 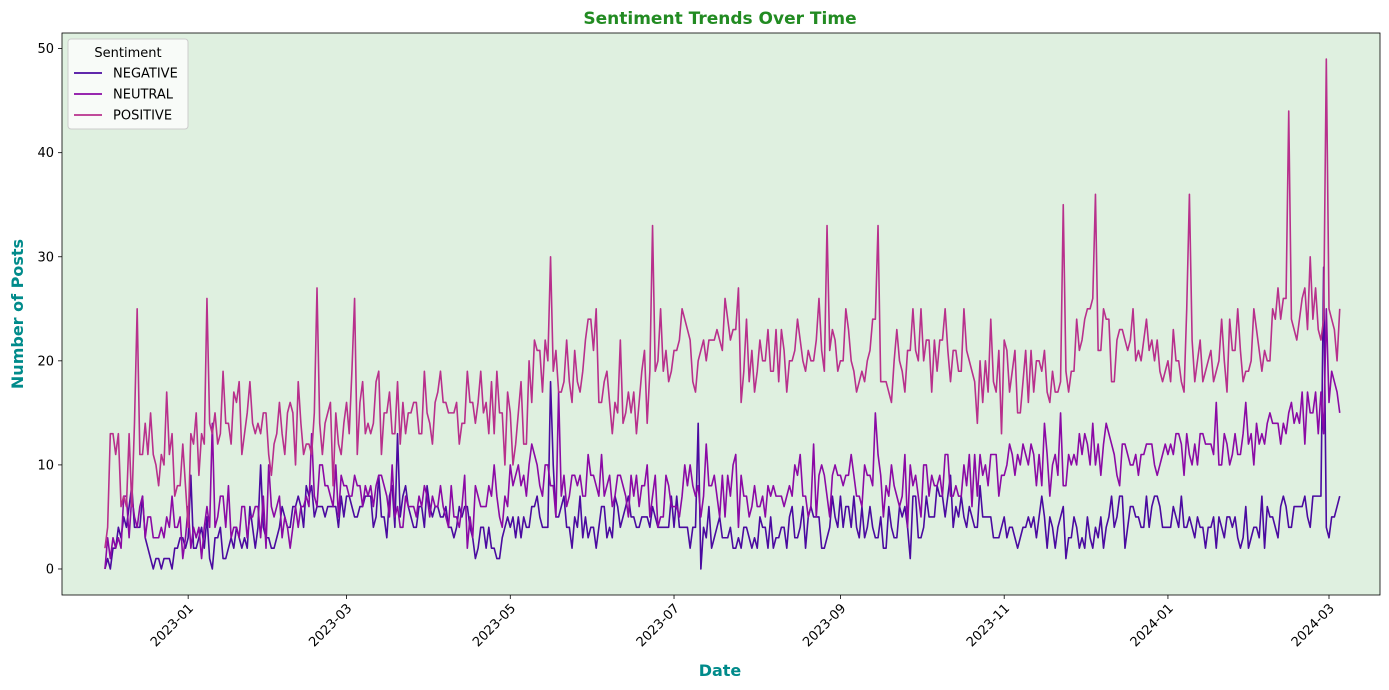 What do you see at coordinates (45, 361) in the screenshot?
I see `y-tick-label: 20` at bounding box center [45, 361].